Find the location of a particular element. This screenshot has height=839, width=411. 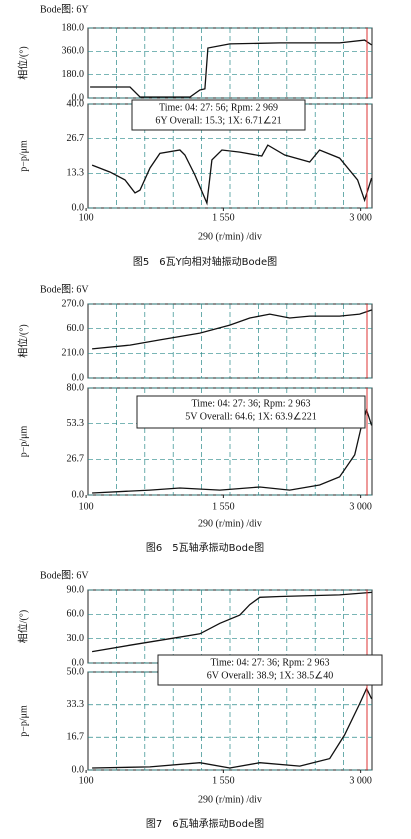

y-tick-label: 30.0 is located at coordinates (76, 638).